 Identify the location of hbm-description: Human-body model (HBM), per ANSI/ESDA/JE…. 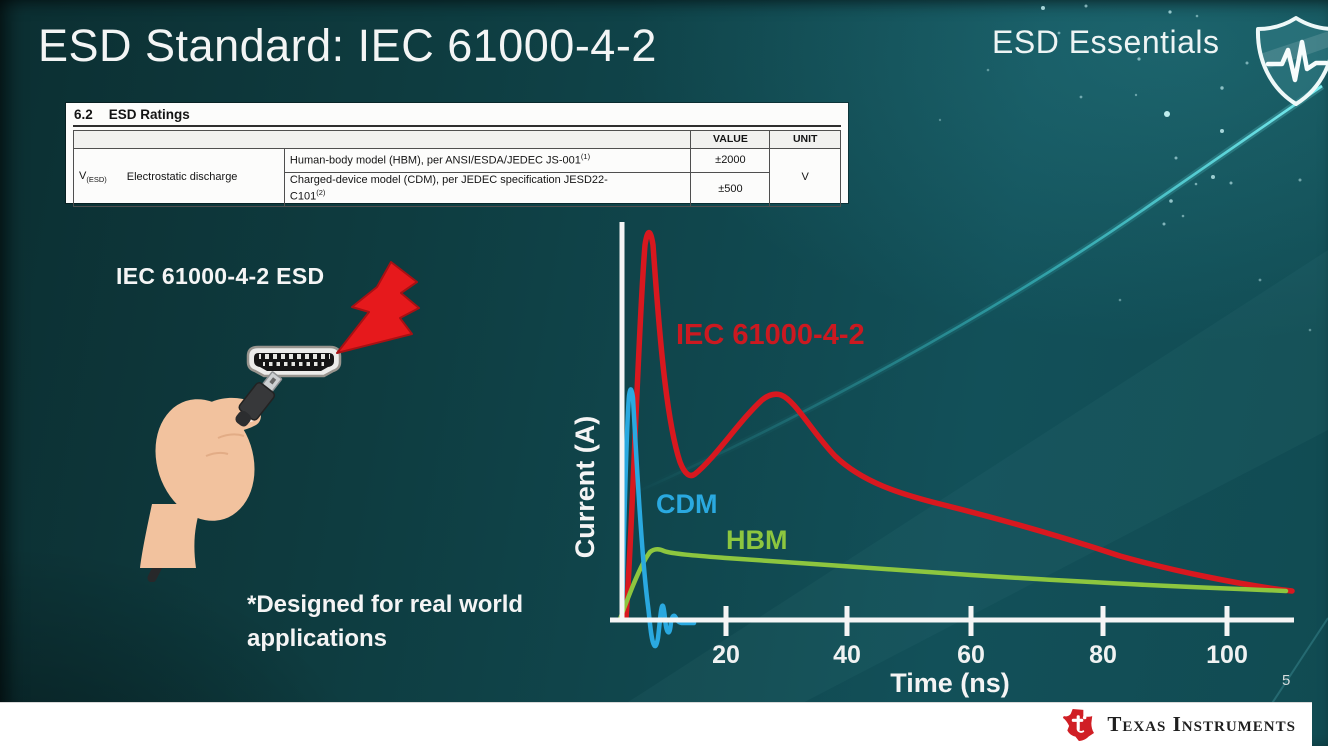
(487, 160).